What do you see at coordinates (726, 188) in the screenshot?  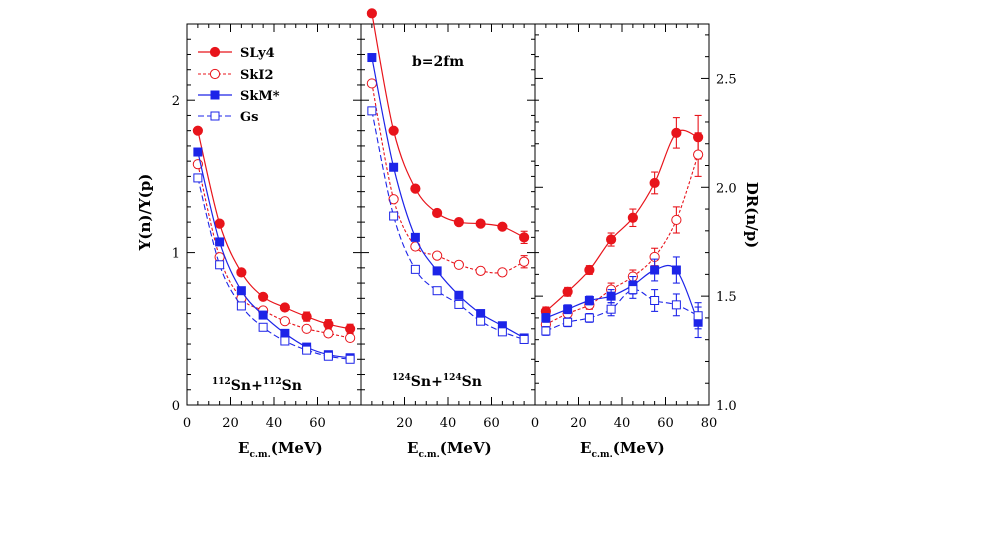 I see `right-y-tick-label: 2.0` at bounding box center [726, 188].